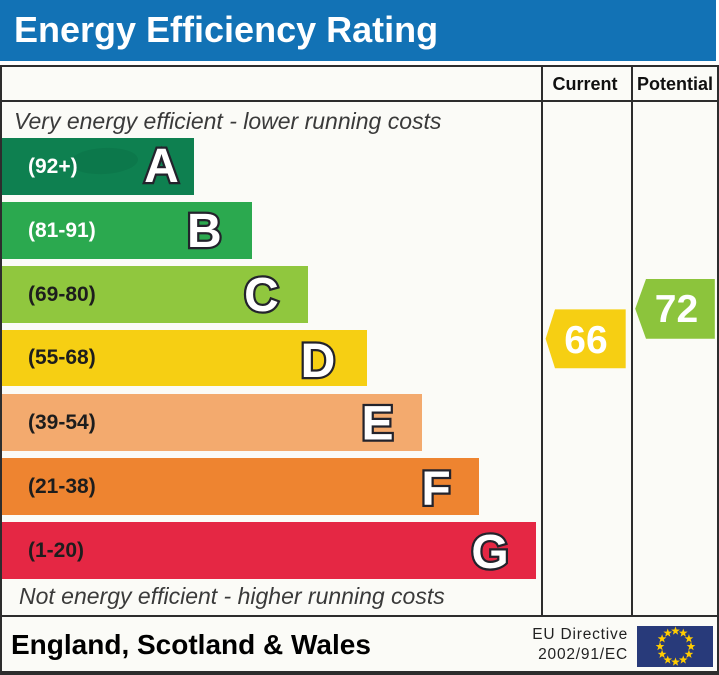 The image size is (719, 675). Describe the element at coordinates (676, 309) in the screenshot. I see `svg-text: 72` at that location.